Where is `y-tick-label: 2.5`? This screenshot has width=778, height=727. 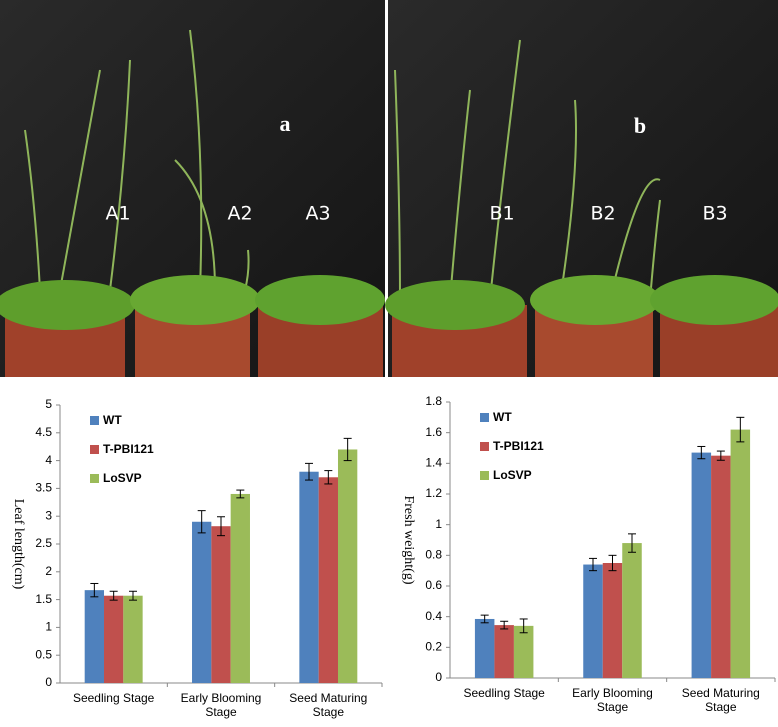
y-tick-label: 2.5 is located at coordinates (43, 543).